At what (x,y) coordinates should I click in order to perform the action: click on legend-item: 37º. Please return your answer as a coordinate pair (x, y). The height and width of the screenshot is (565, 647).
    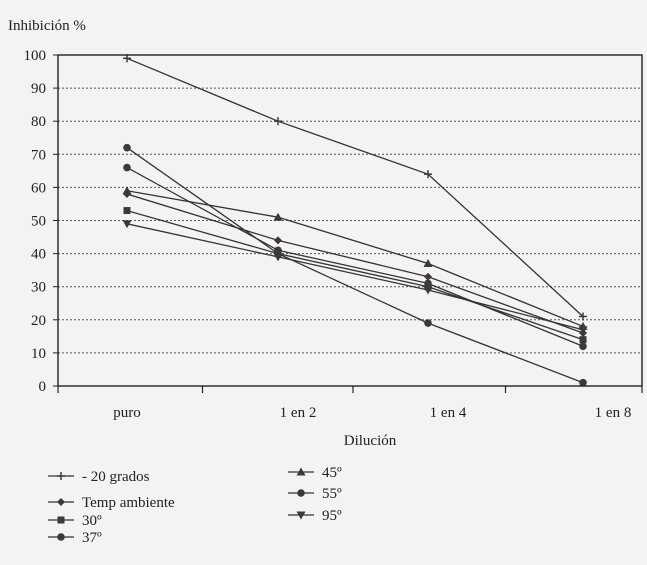
    Looking at the image, I should click on (75, 538).